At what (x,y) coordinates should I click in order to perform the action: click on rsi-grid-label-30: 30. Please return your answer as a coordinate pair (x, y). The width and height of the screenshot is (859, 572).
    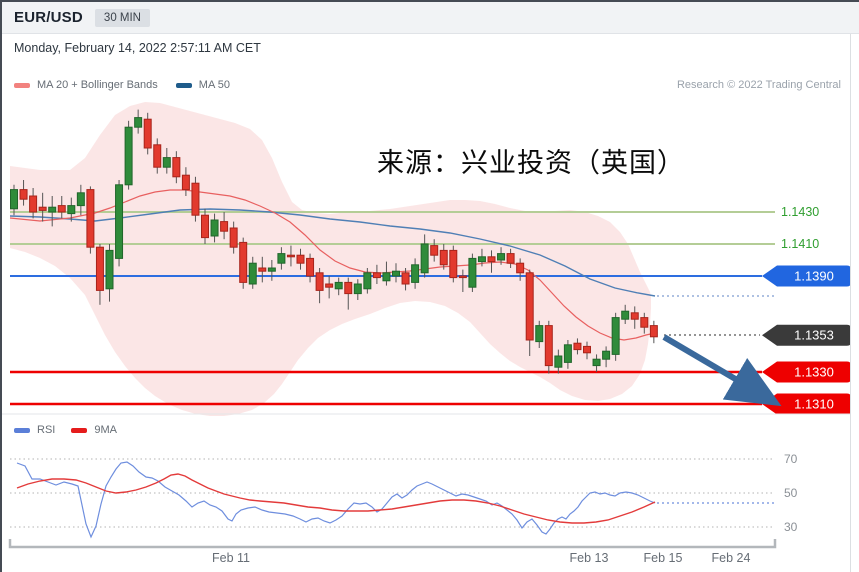
    Looking at the image, I should click on (791, 527).